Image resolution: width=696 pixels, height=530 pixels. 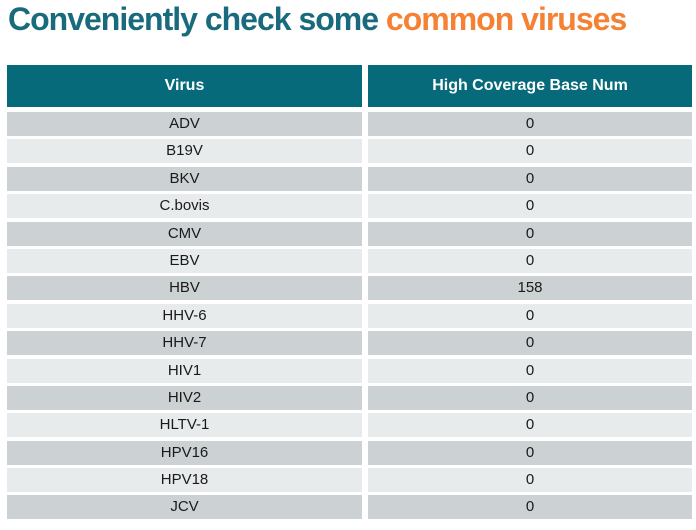 I want to click on virus-cell: EBV, so click(x=184, y=260).